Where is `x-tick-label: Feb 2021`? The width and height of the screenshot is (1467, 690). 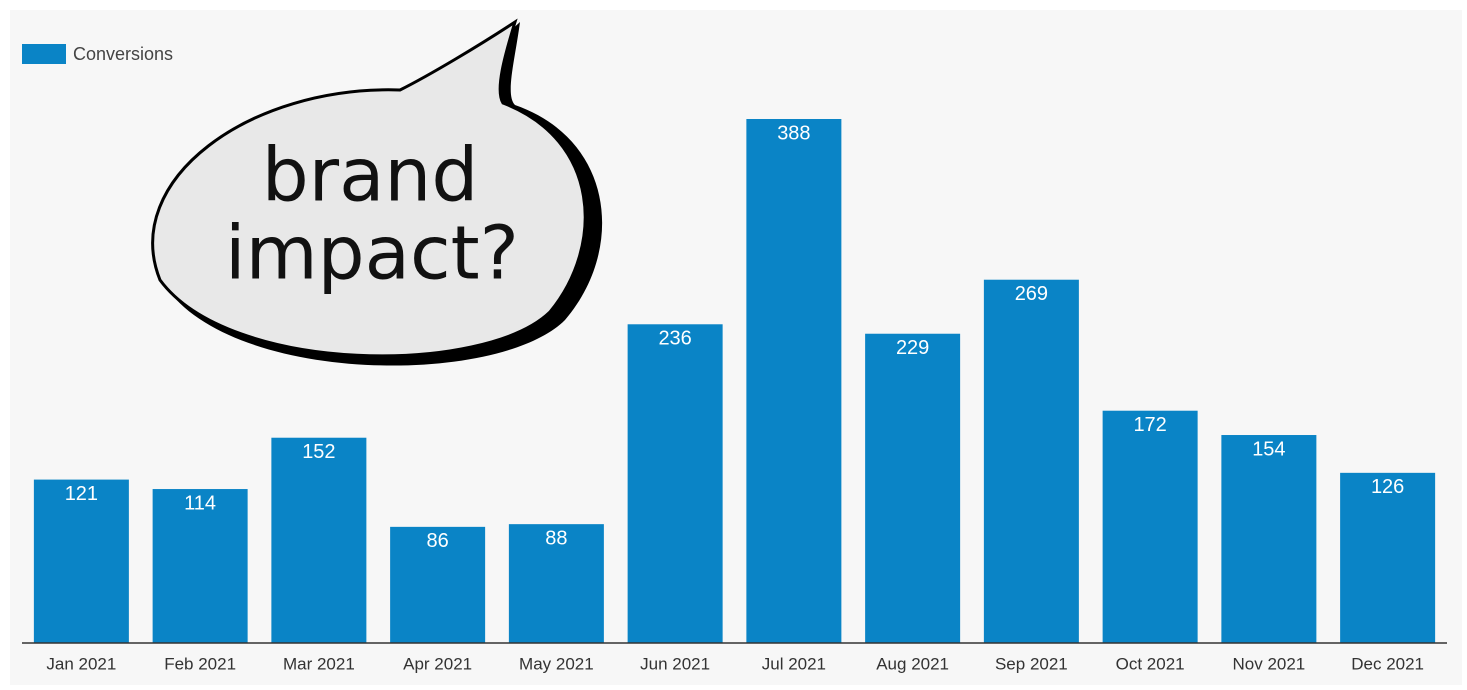
x-tick-label: Feb 2021 is located at coordinates (200, 663).